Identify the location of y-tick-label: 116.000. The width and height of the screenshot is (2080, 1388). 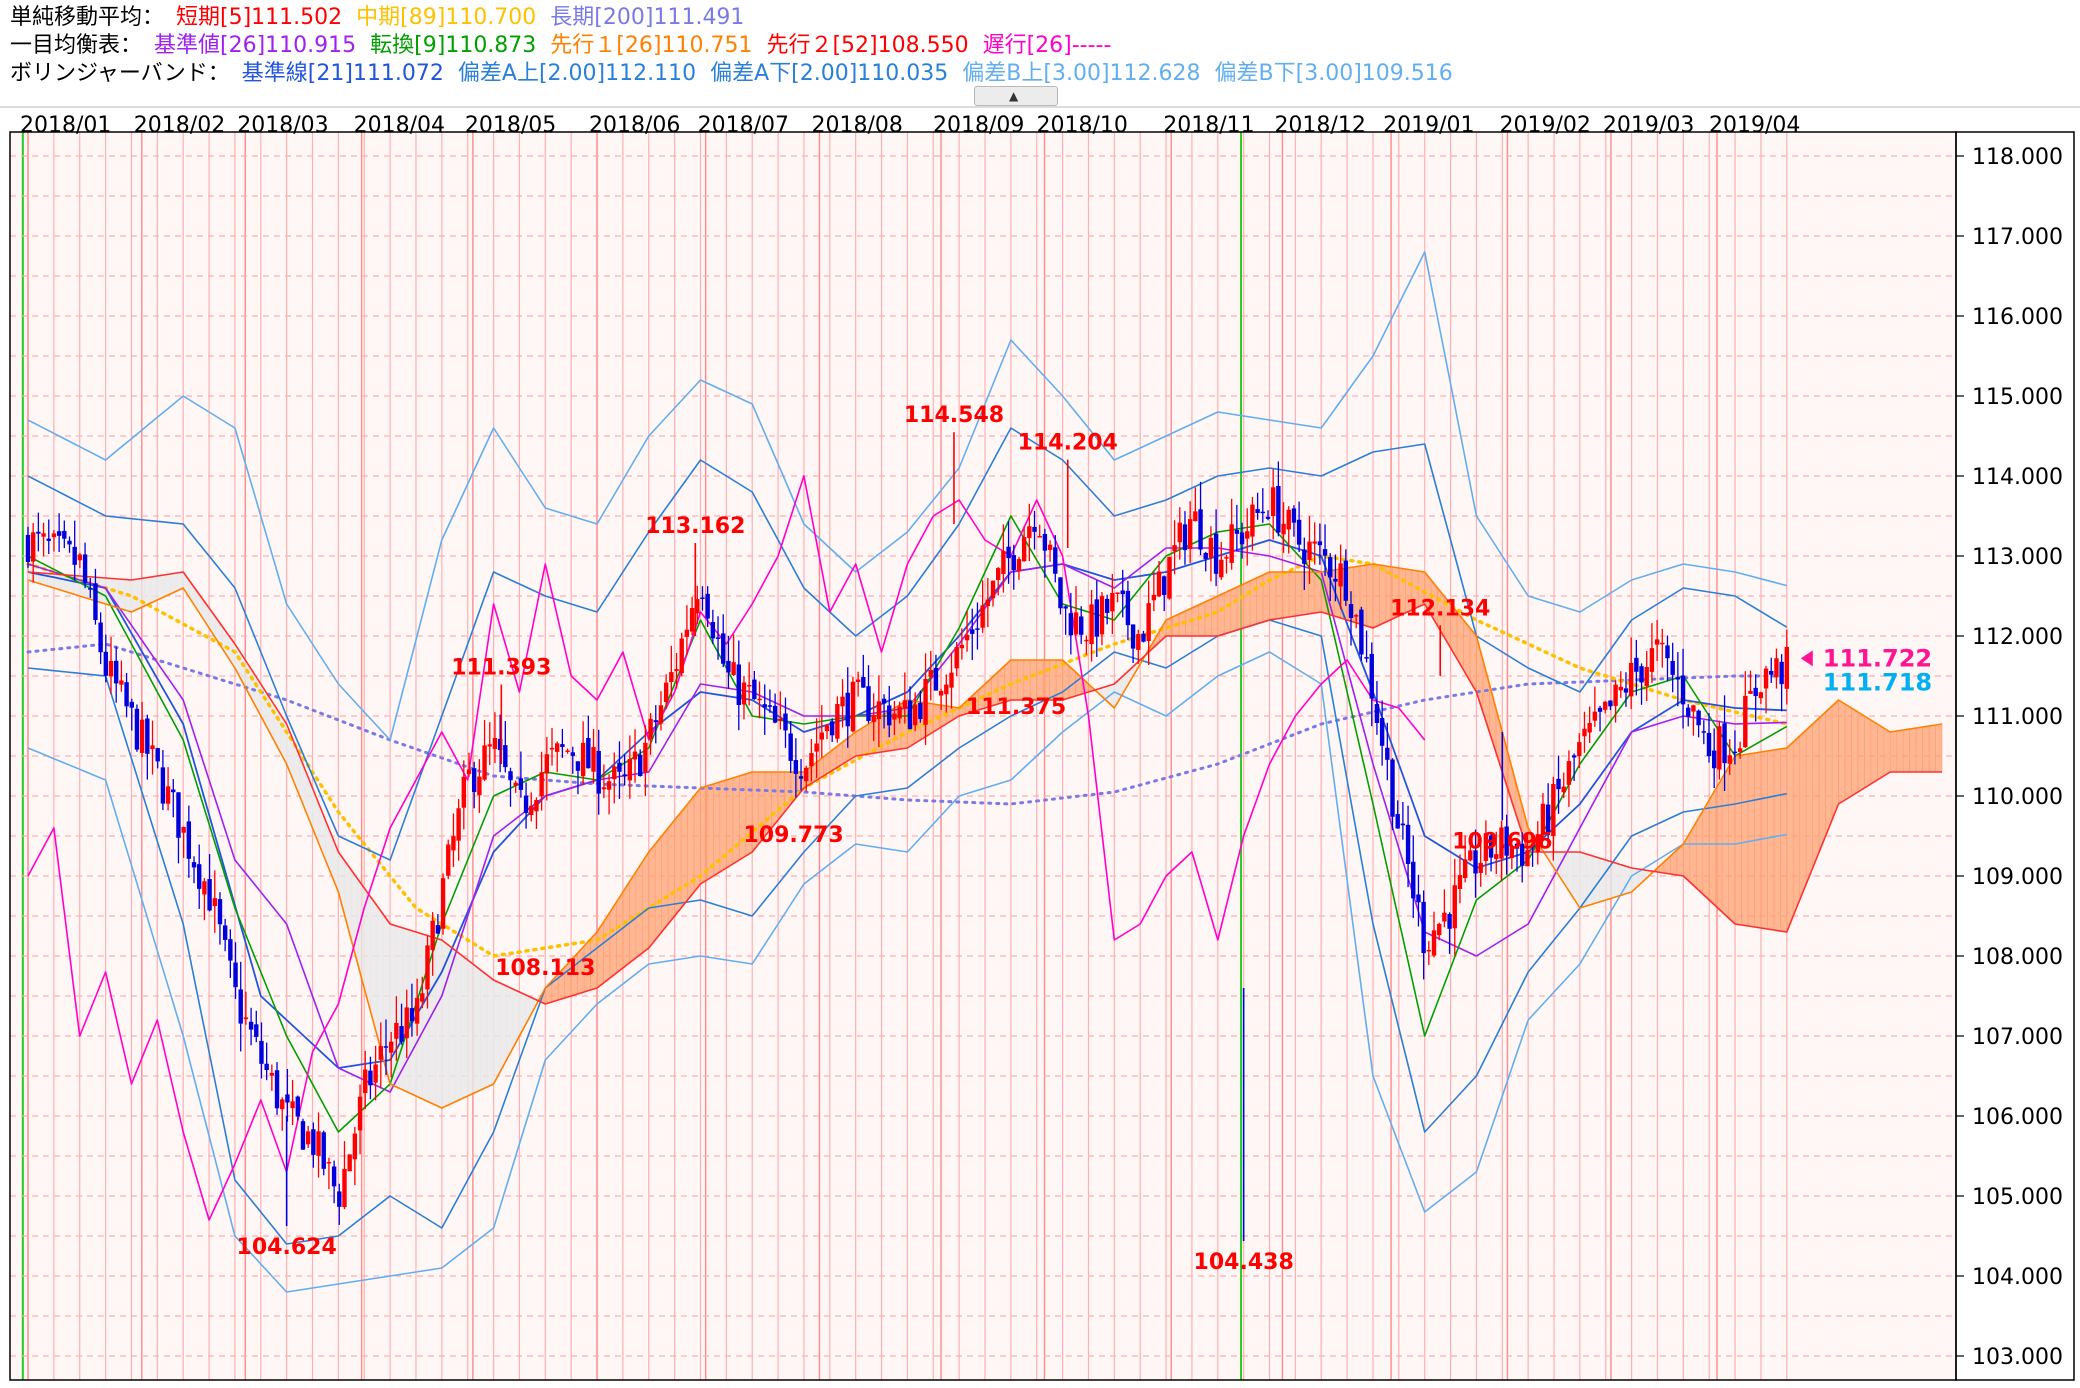
(2017, 317).